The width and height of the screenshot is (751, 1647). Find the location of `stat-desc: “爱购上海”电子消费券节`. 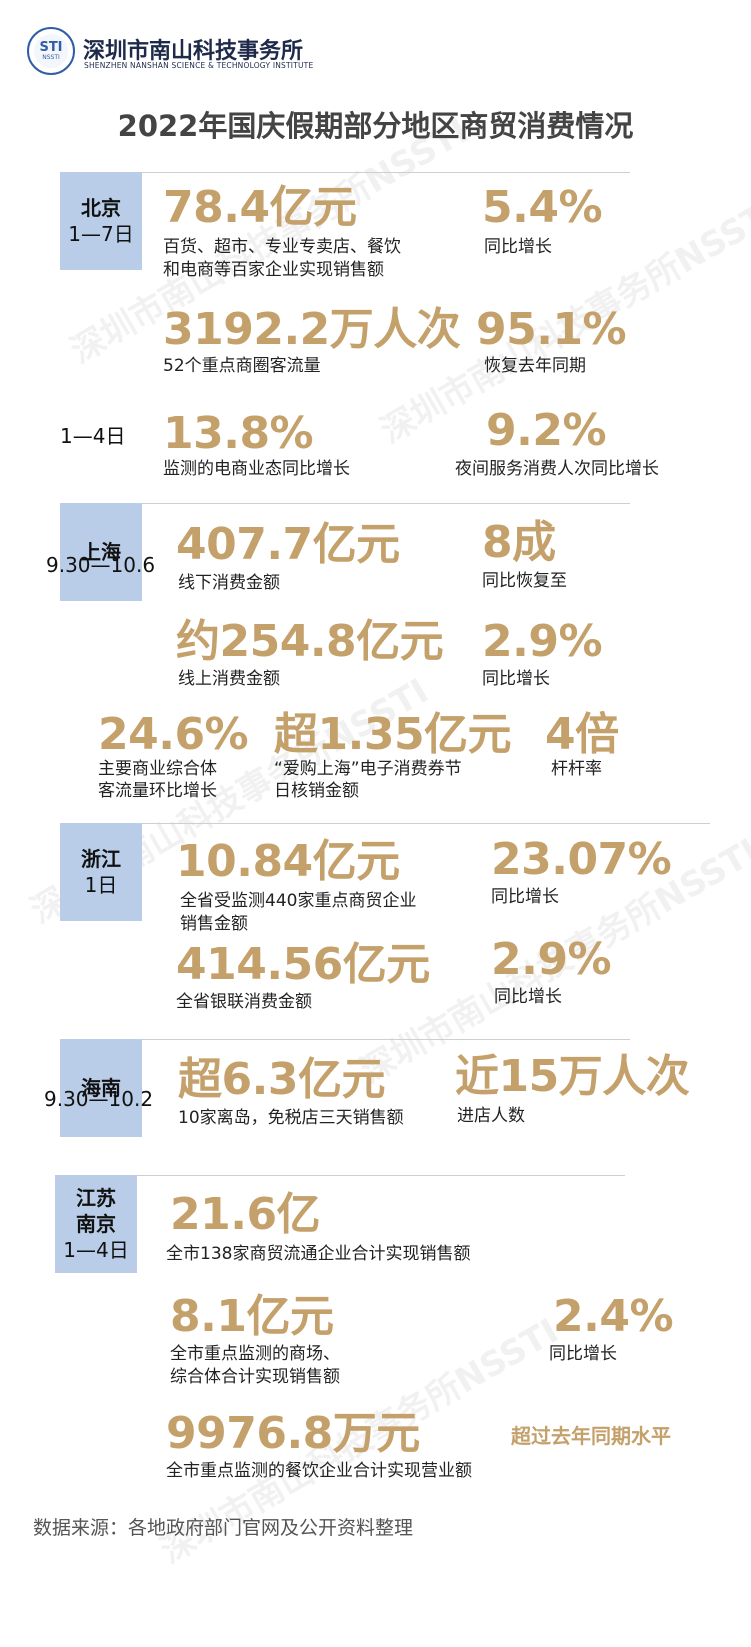

stat-desc: “爱购上海”电子消费券节 is located at coordinates (368, 769).